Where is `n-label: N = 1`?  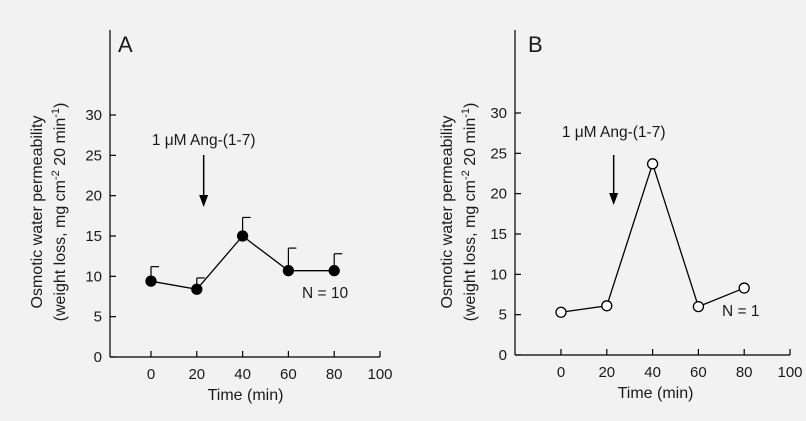
n-label: N = 1 is located at coordinates (740, 311).